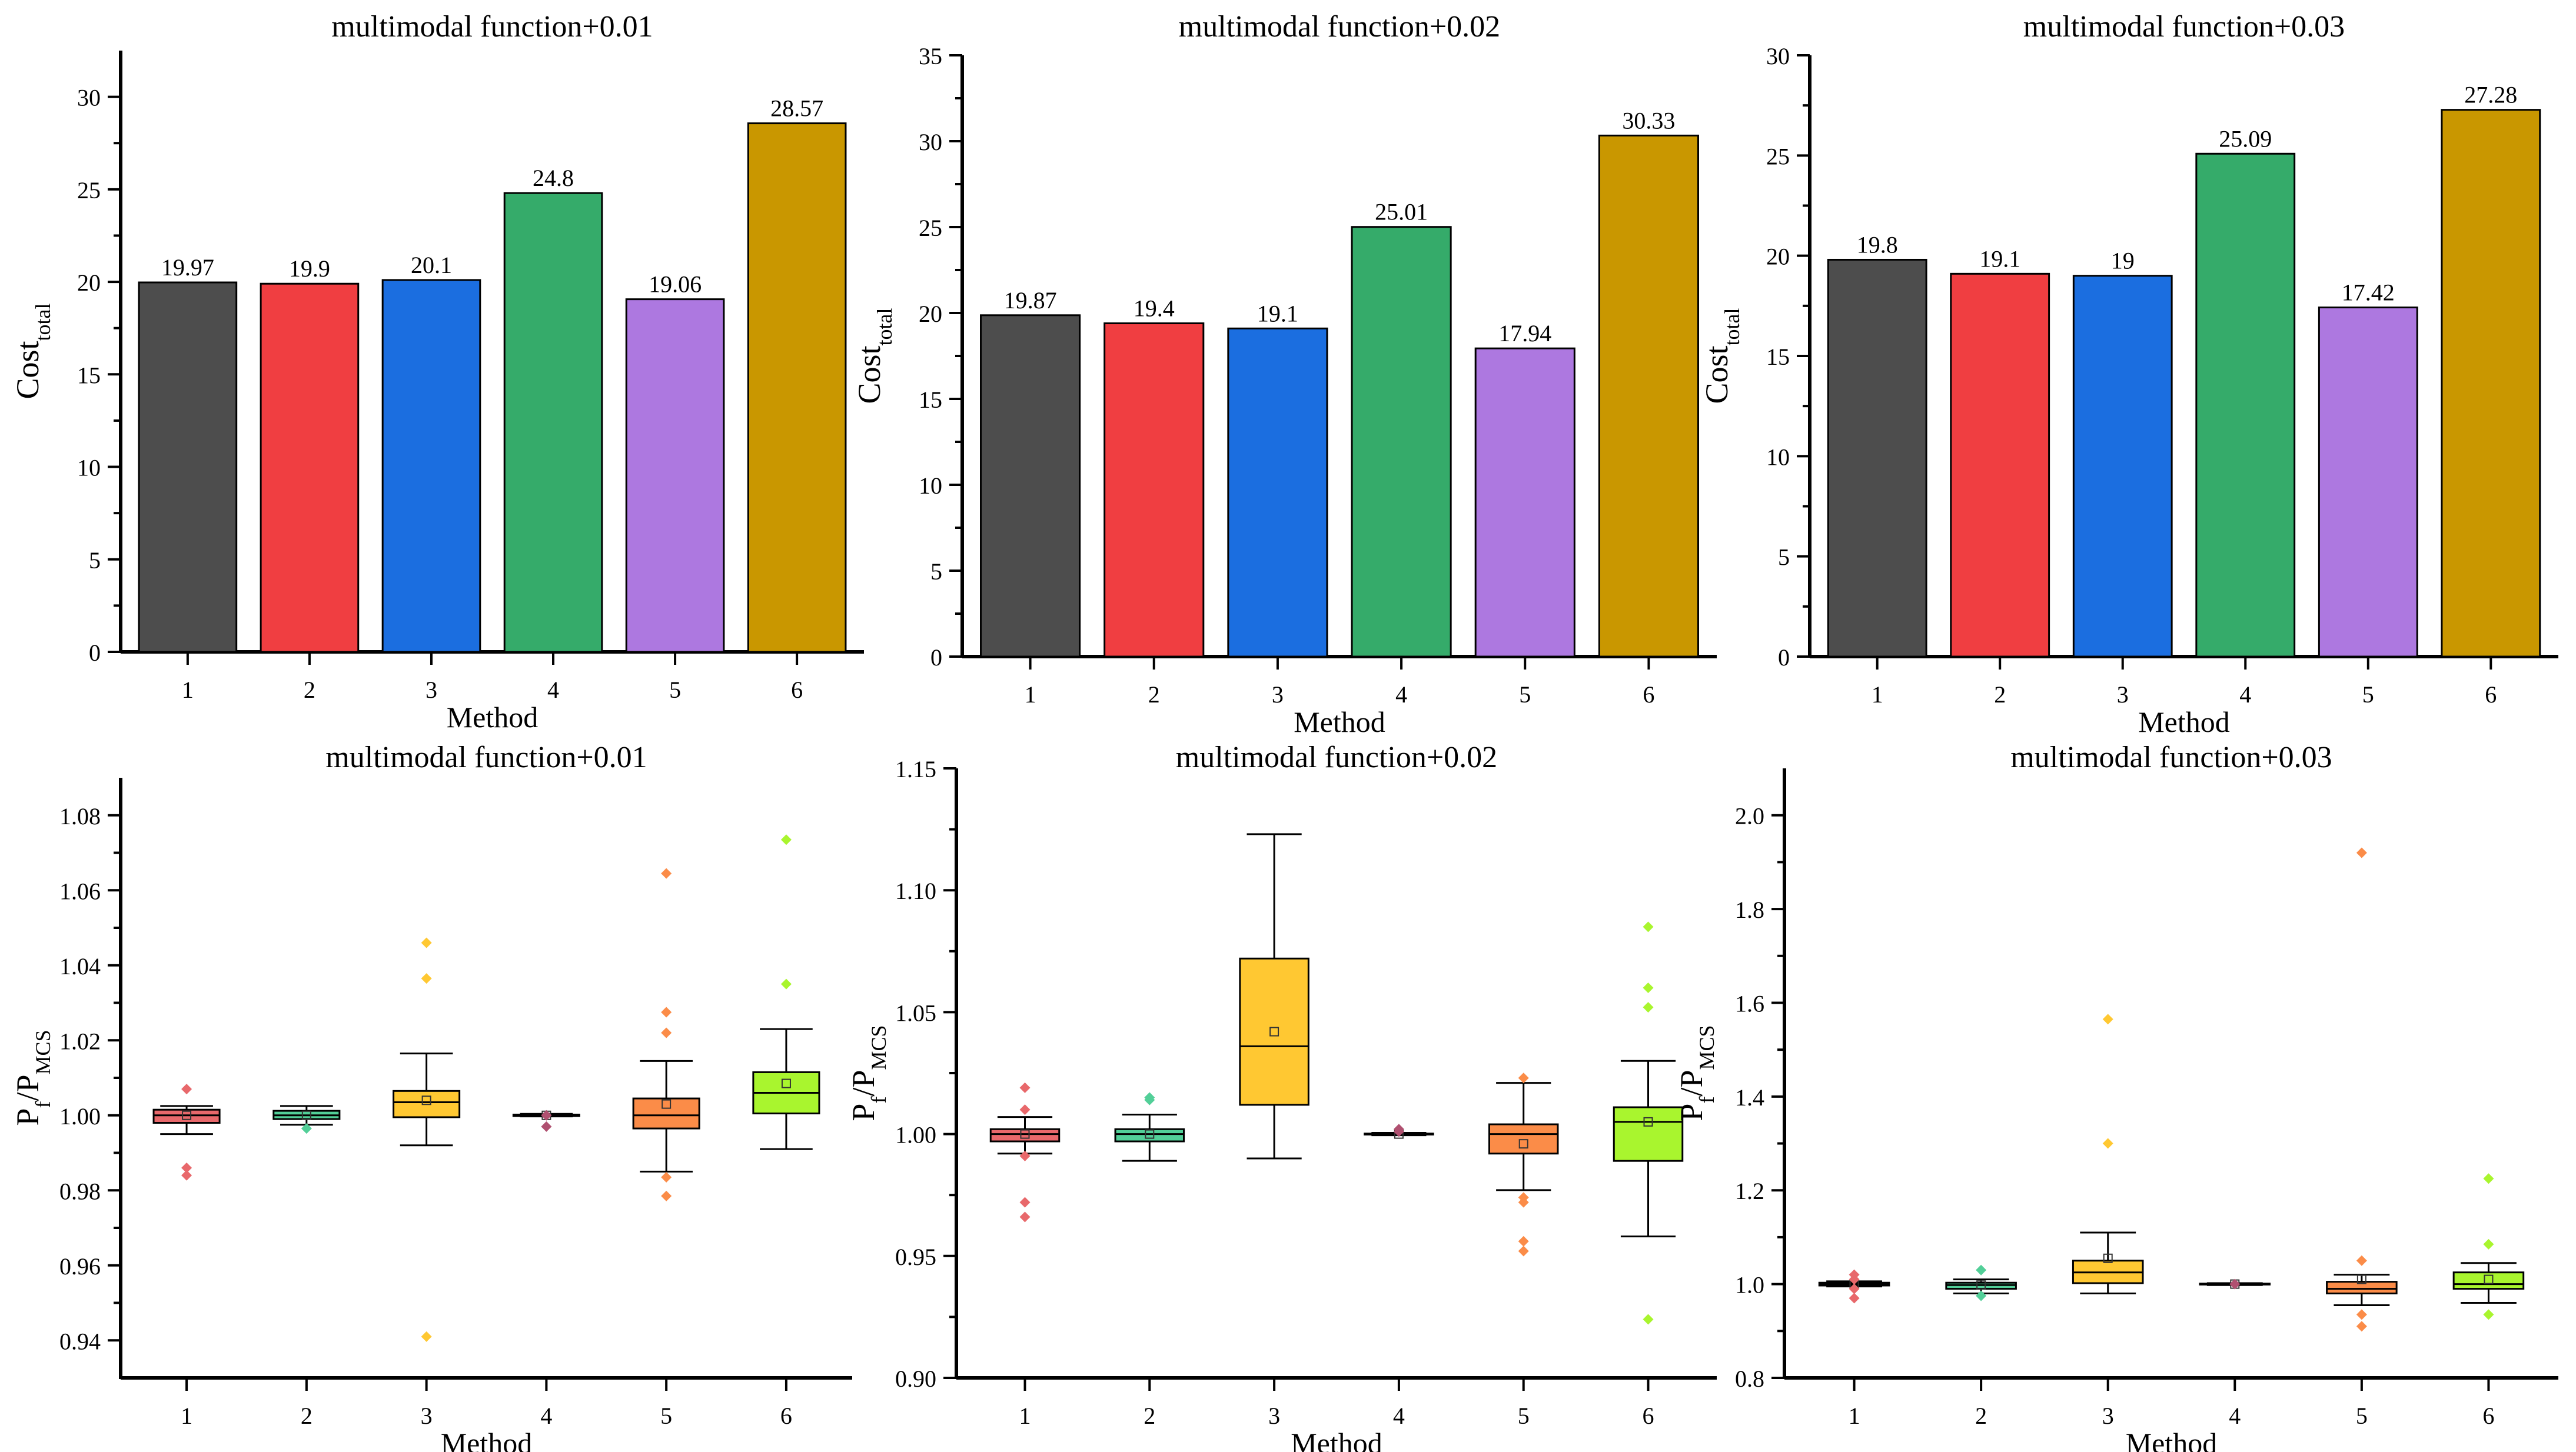  What do you see at coordinates (930, 485) in the screenshot?
I see `y-tick-label: 10` at bounding box center [930, 485].